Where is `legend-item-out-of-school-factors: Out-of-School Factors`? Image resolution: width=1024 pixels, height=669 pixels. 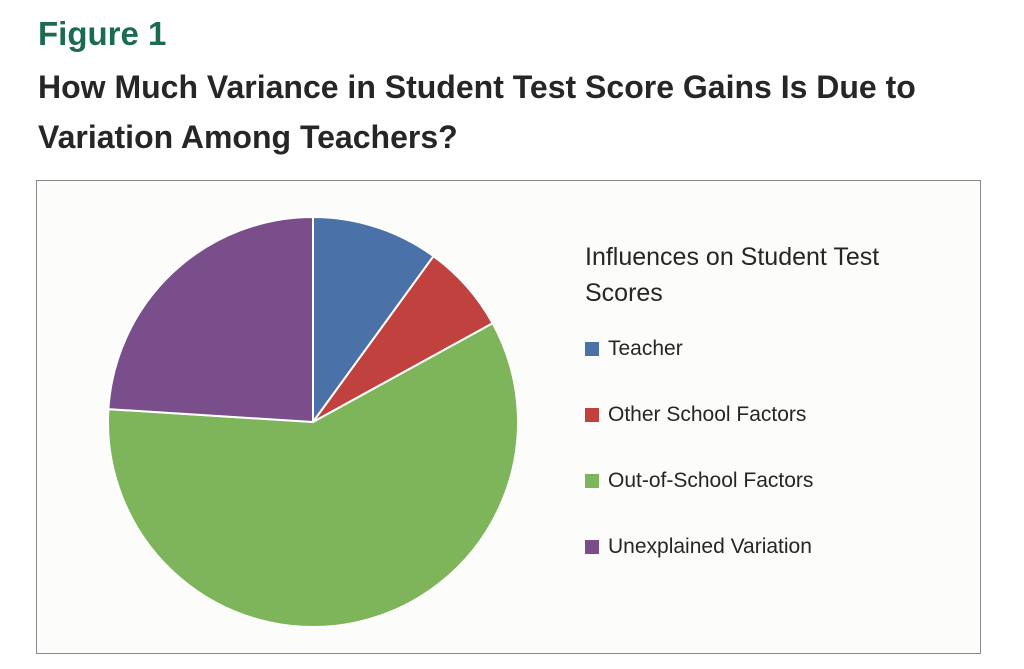 legend-item-out-of-school-factors: Out-of-School Factors is located at coordinates (735, 481).